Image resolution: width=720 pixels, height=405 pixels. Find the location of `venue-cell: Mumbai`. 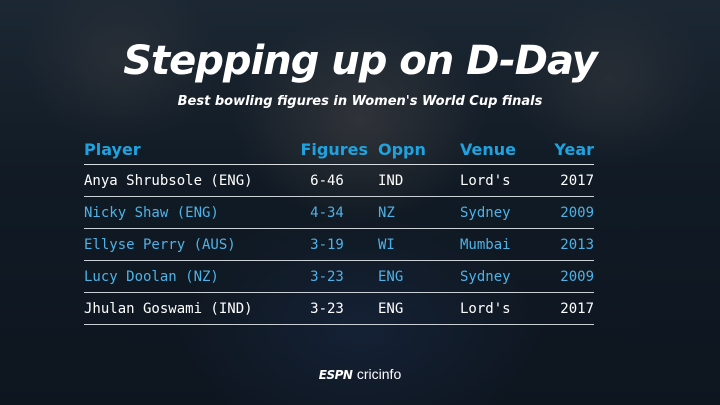

venue-cell: Mumbai is located at coordinates (504, 244).